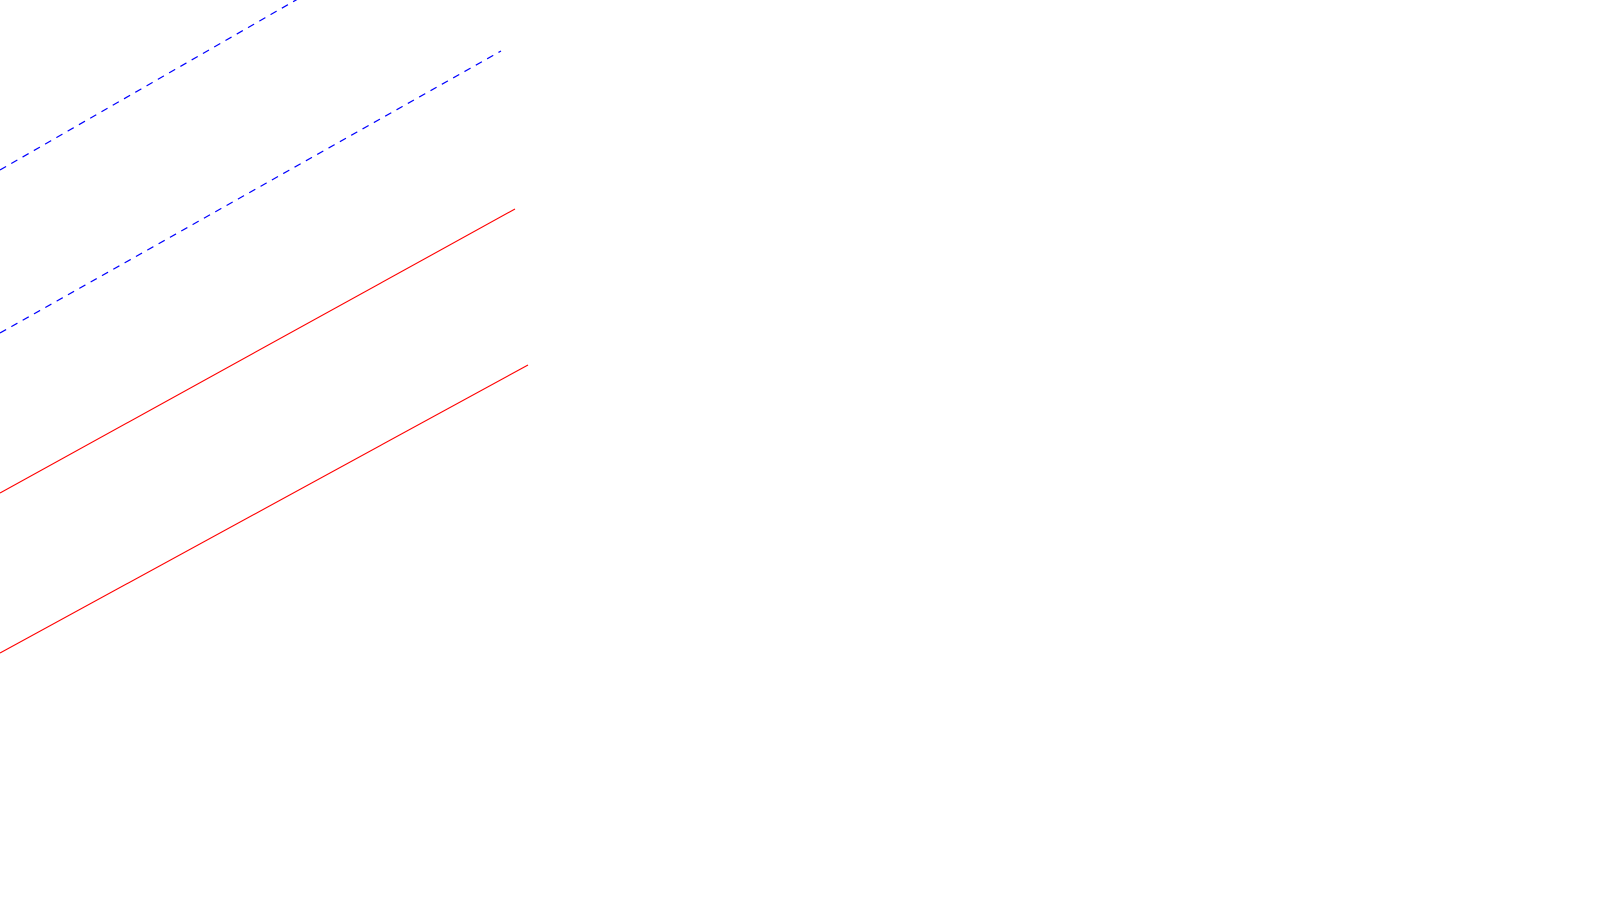 The width and height of the screenshot is (1600, 900). Describe the element at coordinates (258, 351) in the screenshot. I see `solid-line-upper` at that location.